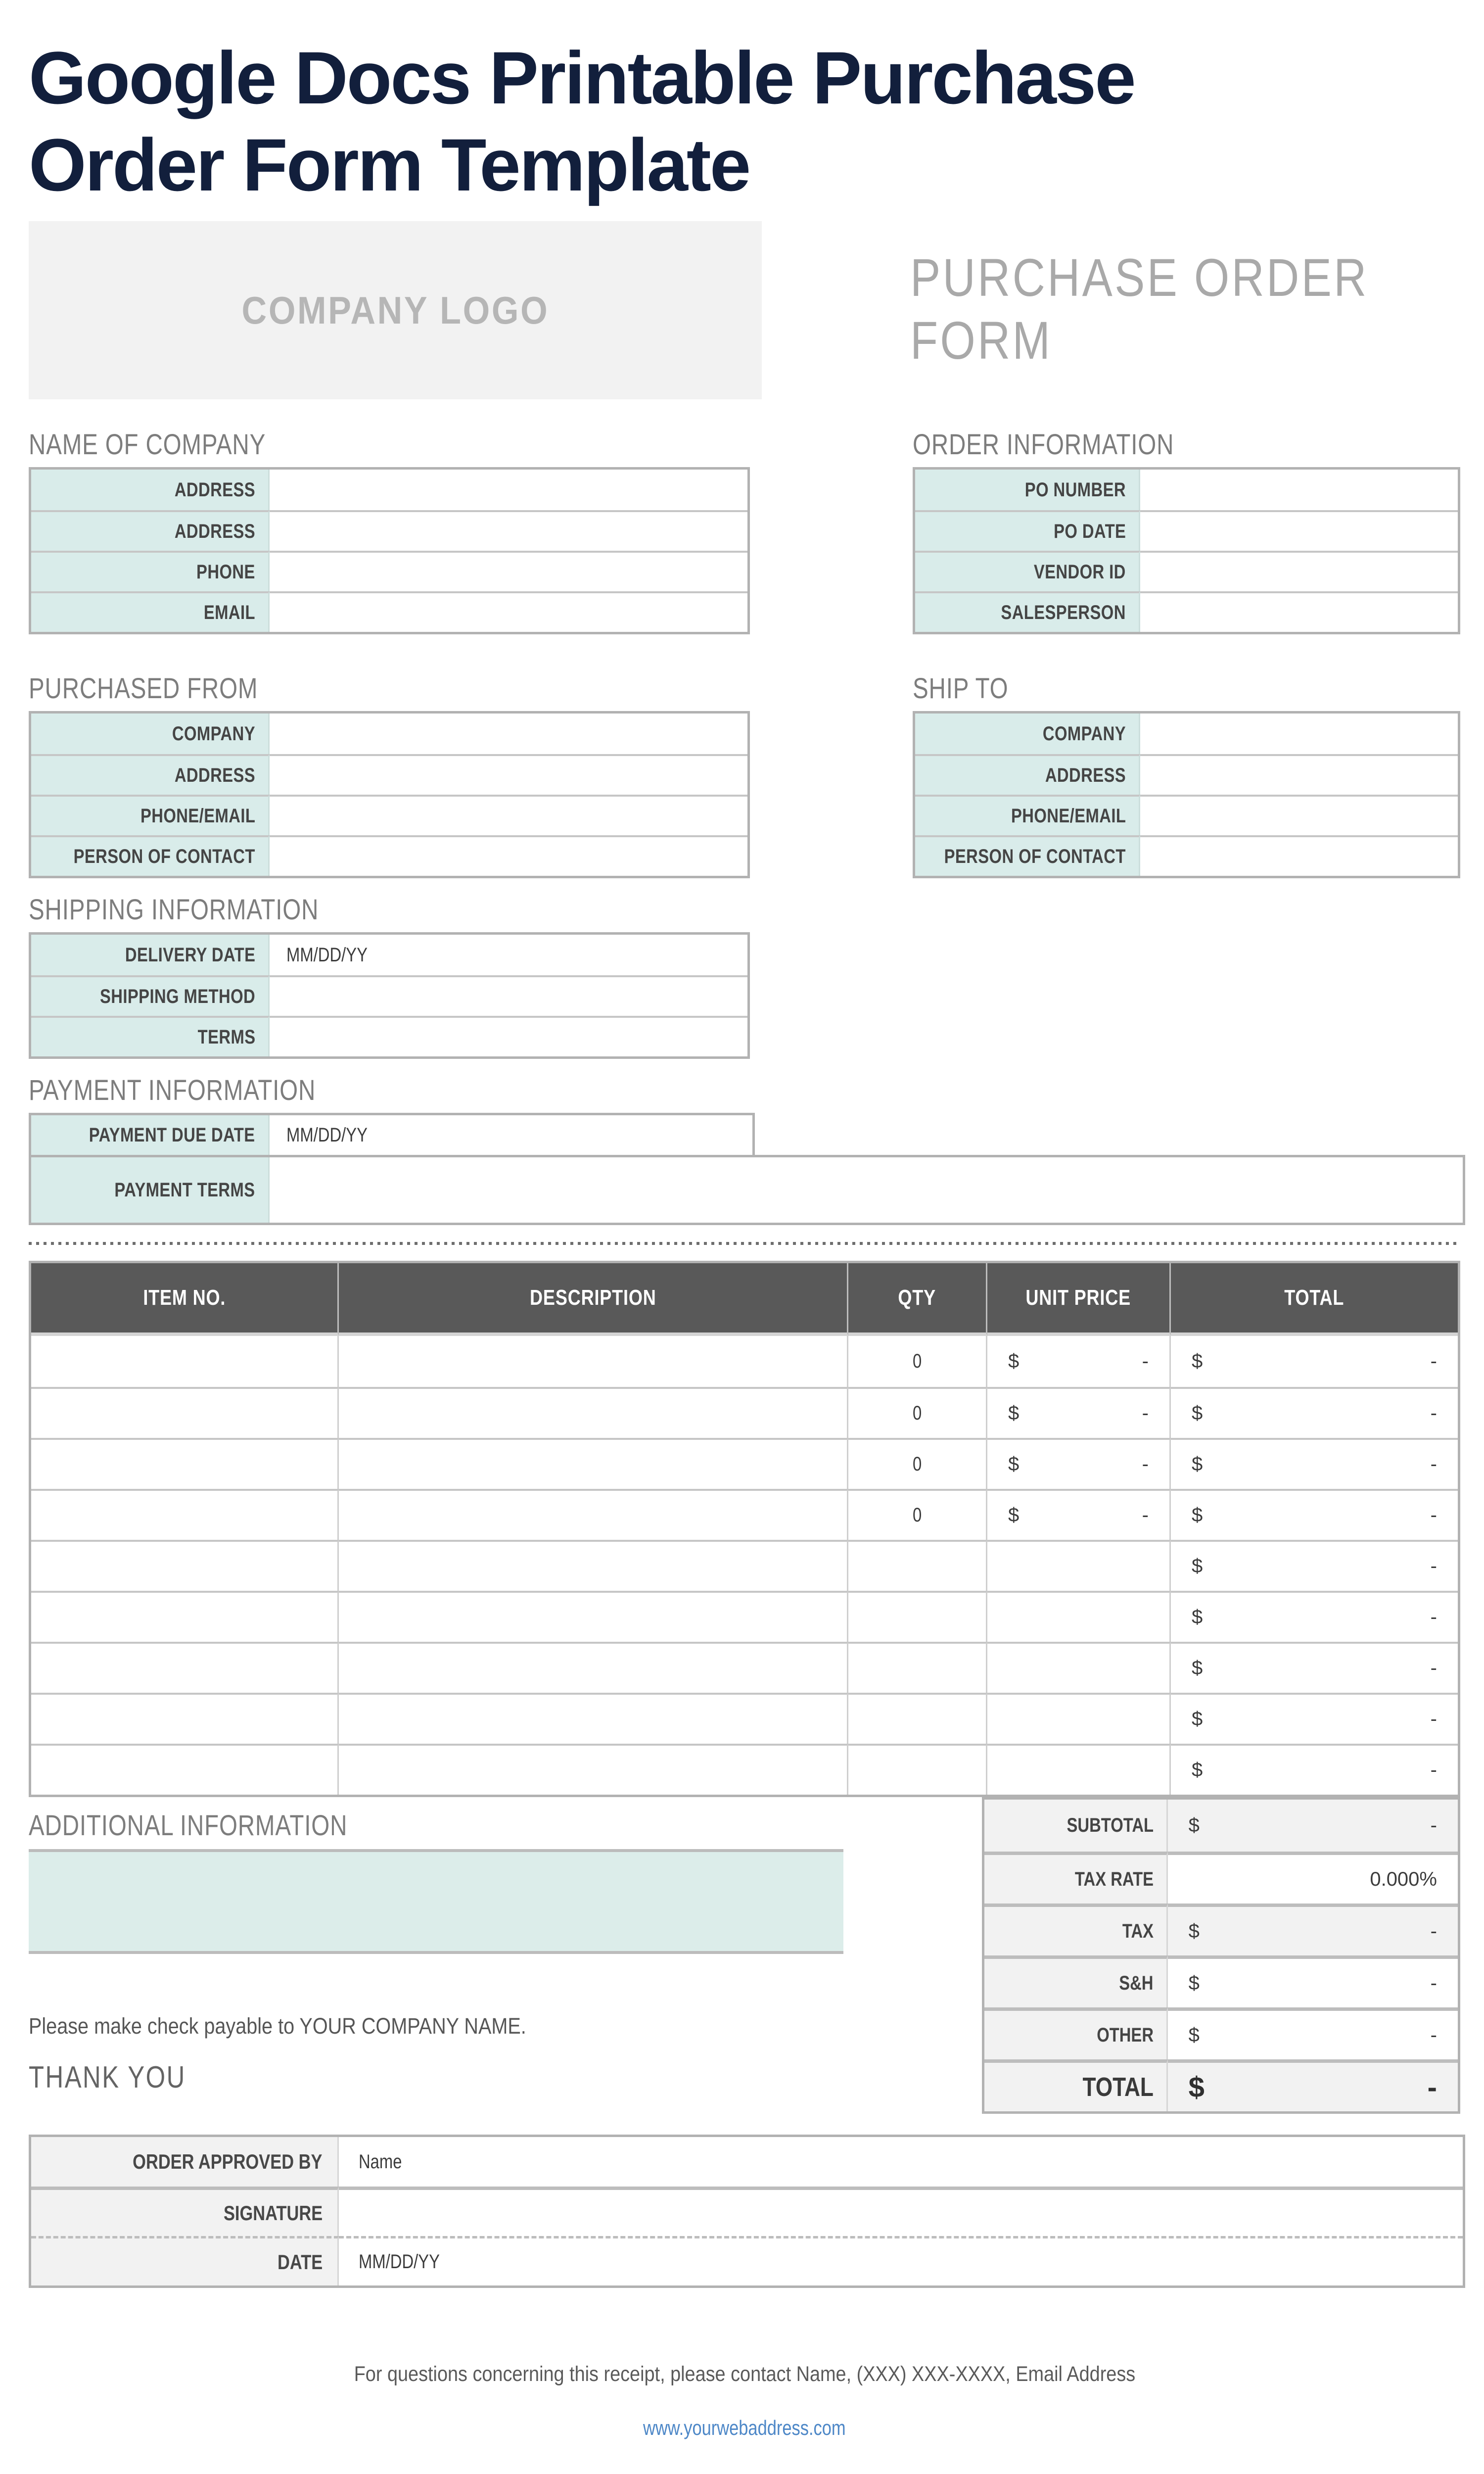  What do you see at coordinates (1312, 2033) in the screenshot?
I see `other-value: $ -` at bounding box center [1312, 2033].